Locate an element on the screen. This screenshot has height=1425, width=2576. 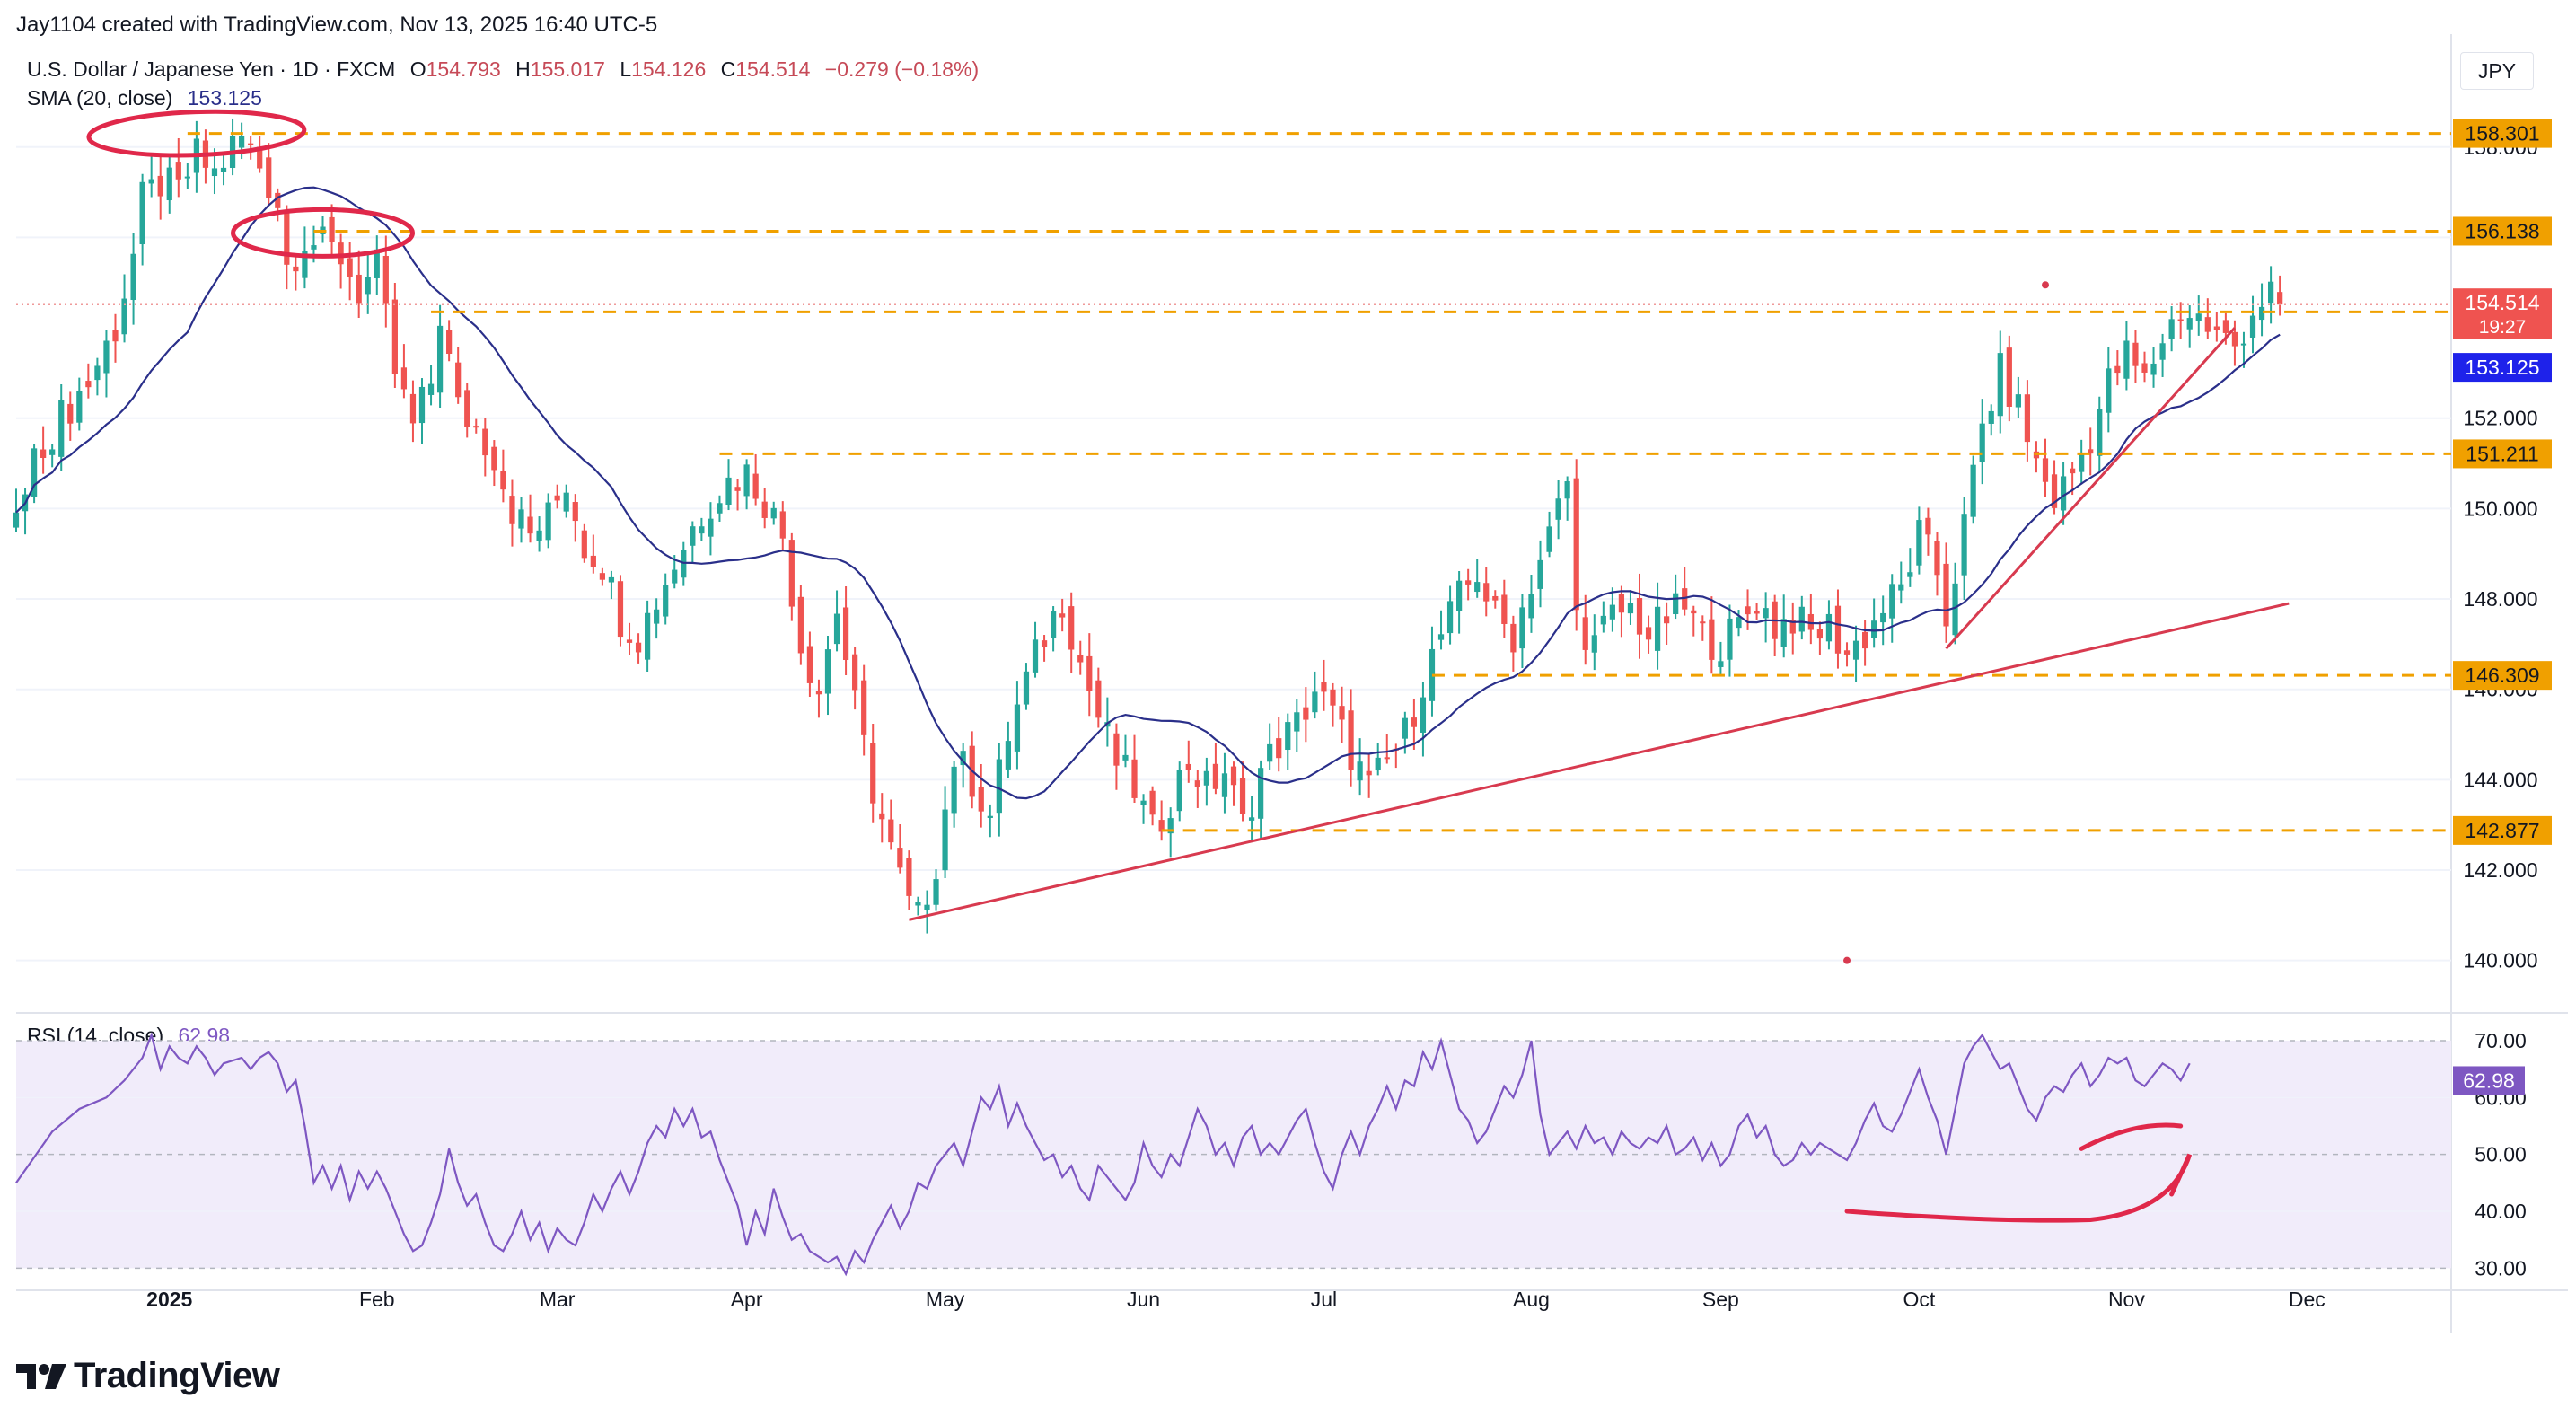
symbol-title: U.S. Dollar / Japanese Yen · 1D · FXCM is located at coordinates (211, 69).